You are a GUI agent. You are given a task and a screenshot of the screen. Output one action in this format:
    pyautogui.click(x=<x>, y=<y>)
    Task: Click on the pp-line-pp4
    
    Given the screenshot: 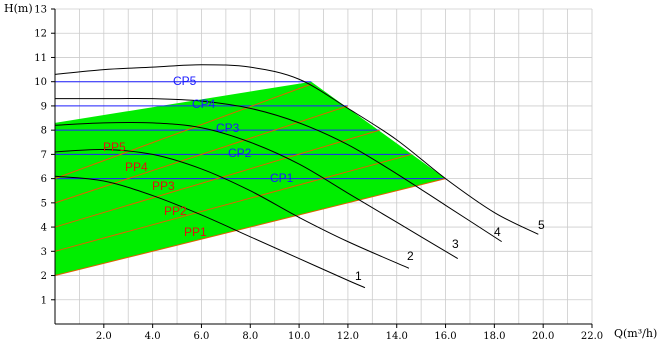 What is the action you would take?
    pyautogui.click(x=201, y=154)
    